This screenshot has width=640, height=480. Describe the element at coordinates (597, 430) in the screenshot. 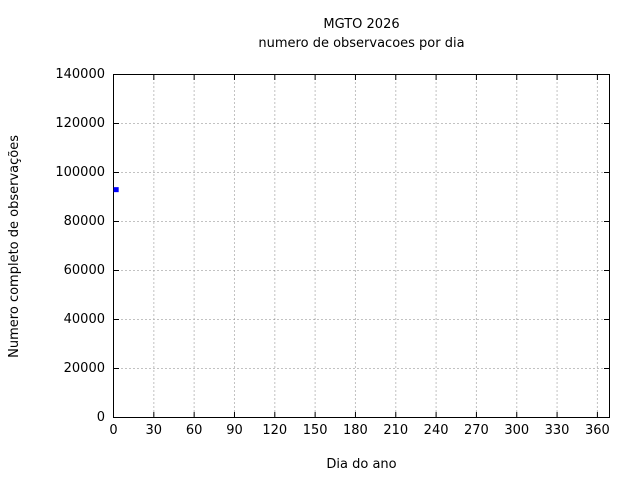

I see `x-tick-label: 360` at that location.